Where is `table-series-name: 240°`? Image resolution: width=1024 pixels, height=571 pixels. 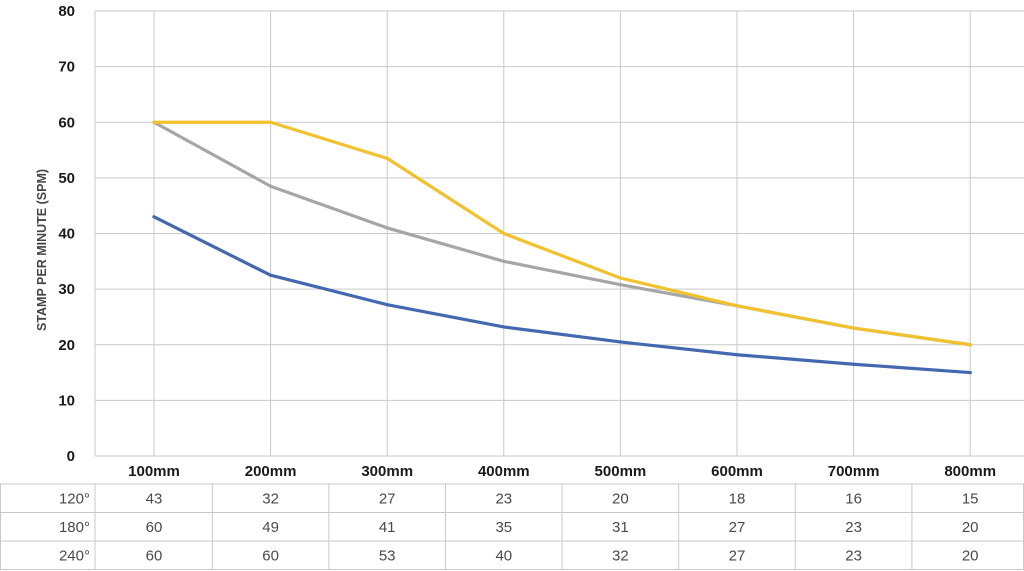 table-series-name: 240° is located at coordinates (74, 555).